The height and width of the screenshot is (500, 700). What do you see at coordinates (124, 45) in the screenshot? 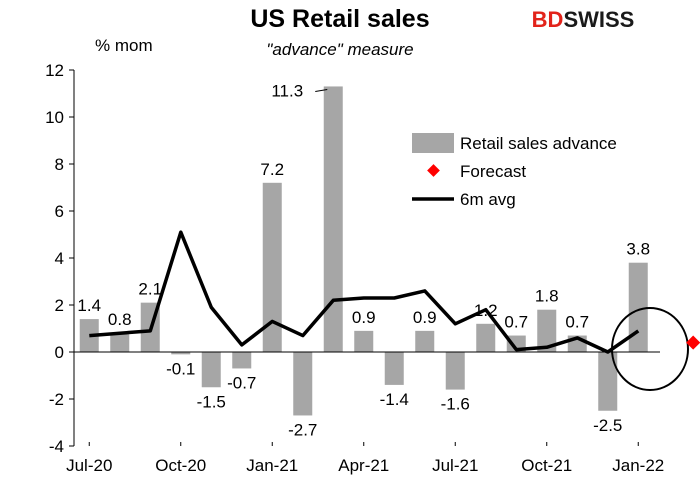
I see `y-axis-unit: % mom` at bounding box center [124, 45].